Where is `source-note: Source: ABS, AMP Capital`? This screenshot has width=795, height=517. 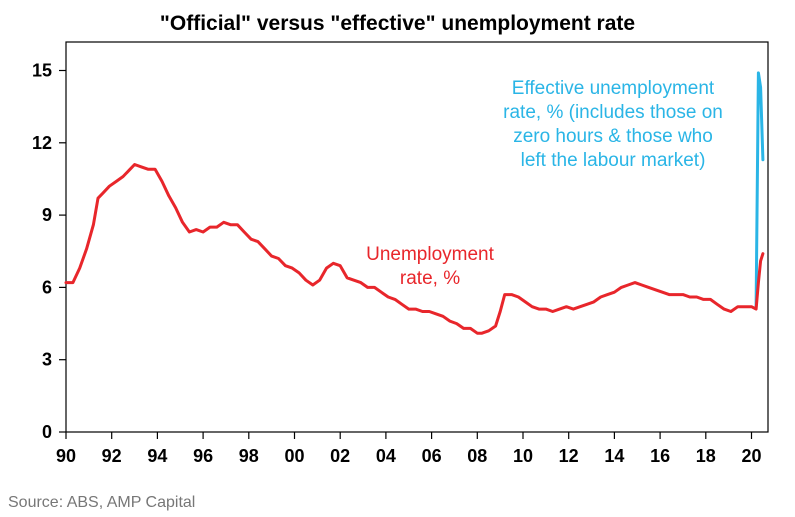
source-note: Source: ABS, AMP Capital is located at coordinates (102, 502).